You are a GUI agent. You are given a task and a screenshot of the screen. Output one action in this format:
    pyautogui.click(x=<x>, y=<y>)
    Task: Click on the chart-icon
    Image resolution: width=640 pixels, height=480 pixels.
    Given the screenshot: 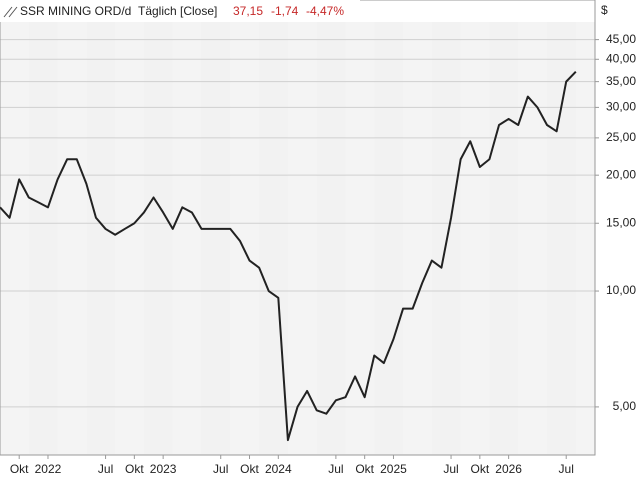 What is the action you would take?
    pyautogui.click(x=10, y=12)
    